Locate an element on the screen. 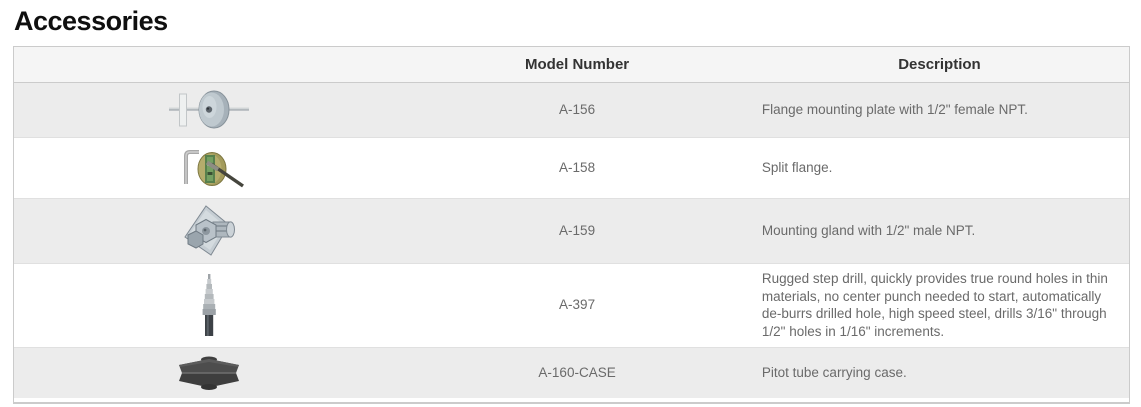 The width and height of the screenshot is (1141, 407). model-number-cell: A-397 is located at coordinates (577, 305).